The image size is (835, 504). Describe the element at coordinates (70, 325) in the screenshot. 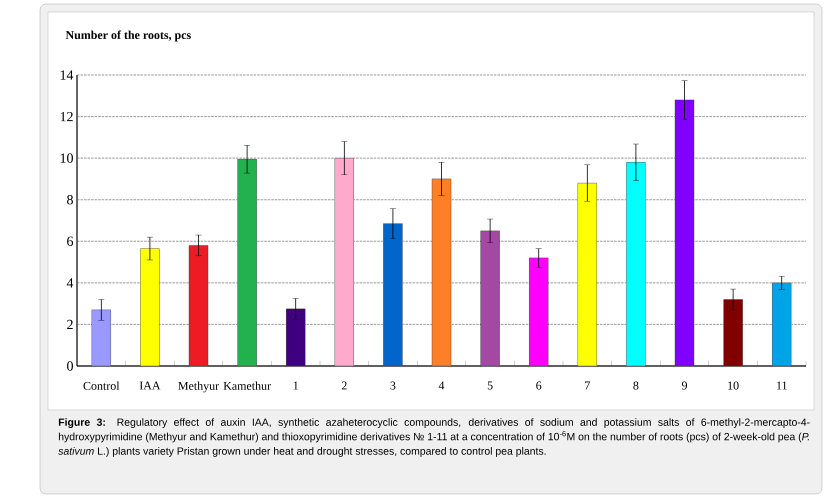

I see `y-tick-label: 2` at that location.